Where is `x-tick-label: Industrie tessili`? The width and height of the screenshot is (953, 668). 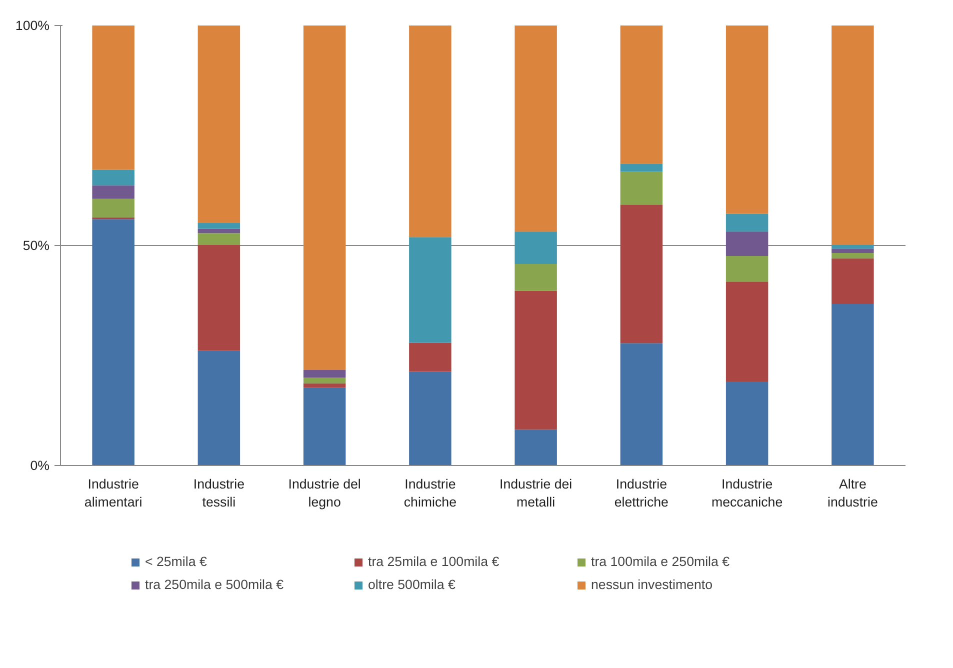 x-tick-label: Industrie tessili is located at coordinates (219, 493).